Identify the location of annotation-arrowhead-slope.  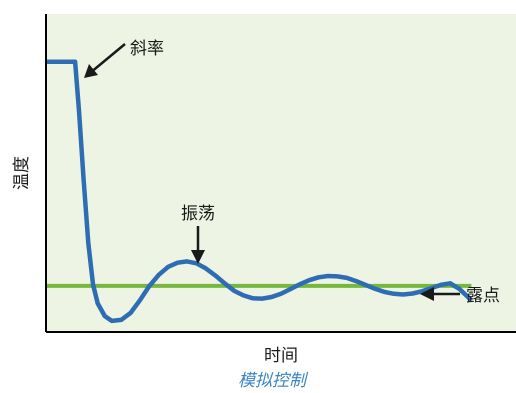
(91, 71).